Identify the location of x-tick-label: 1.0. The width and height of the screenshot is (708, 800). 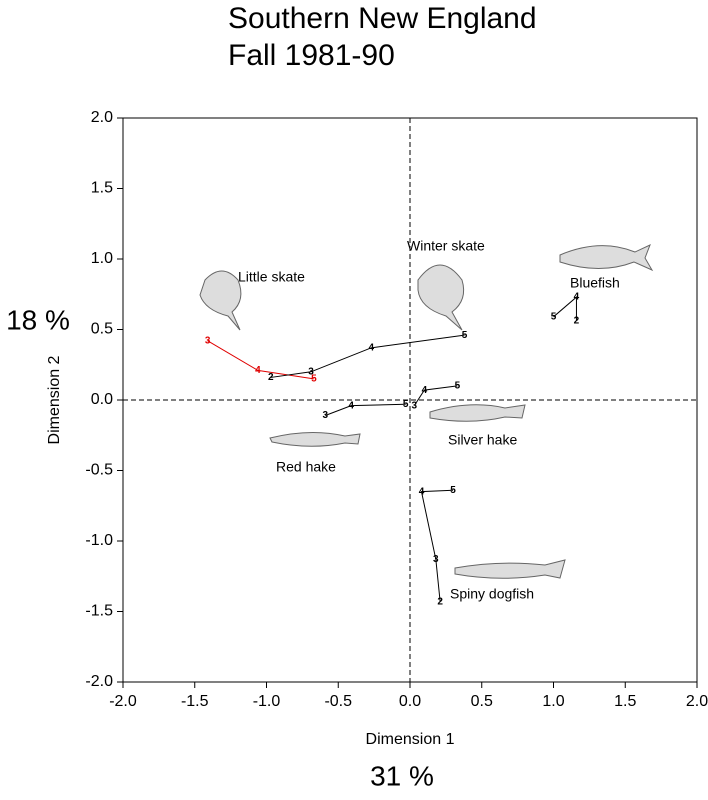
(553, 701).